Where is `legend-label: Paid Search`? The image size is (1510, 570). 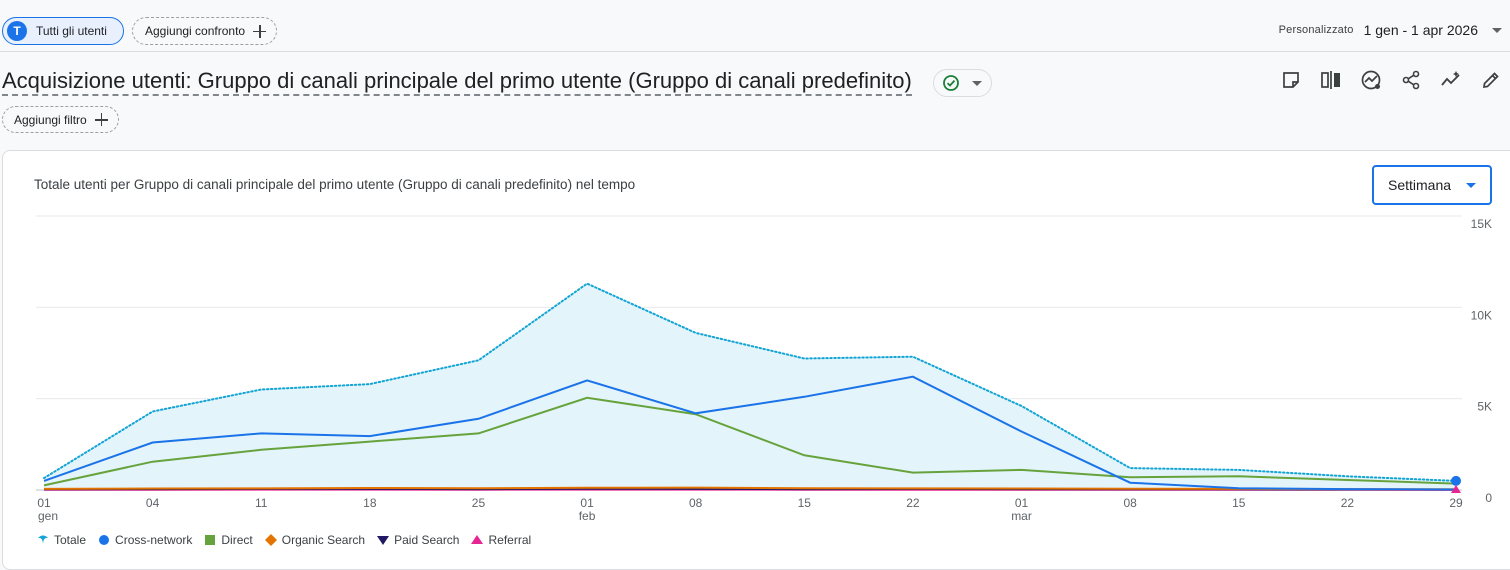 legend-label: Paid Search is located at coordinates (426, 540).